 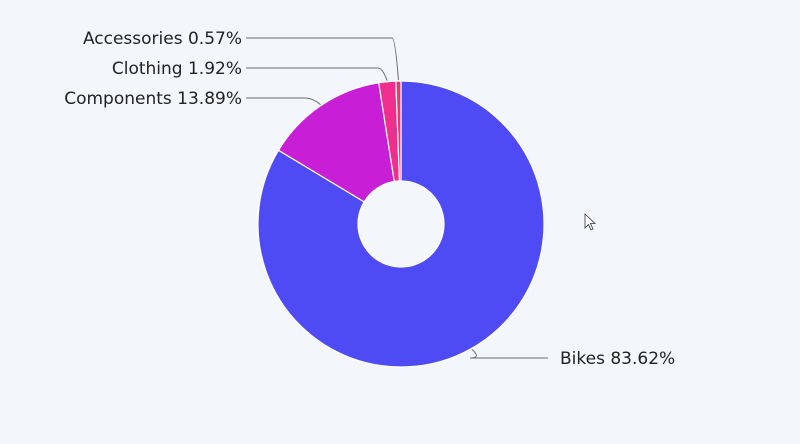 What do you see at coordinates (283, 101) in the screenshot?
I see `leader-line-components` at bounding box center [283, 101].